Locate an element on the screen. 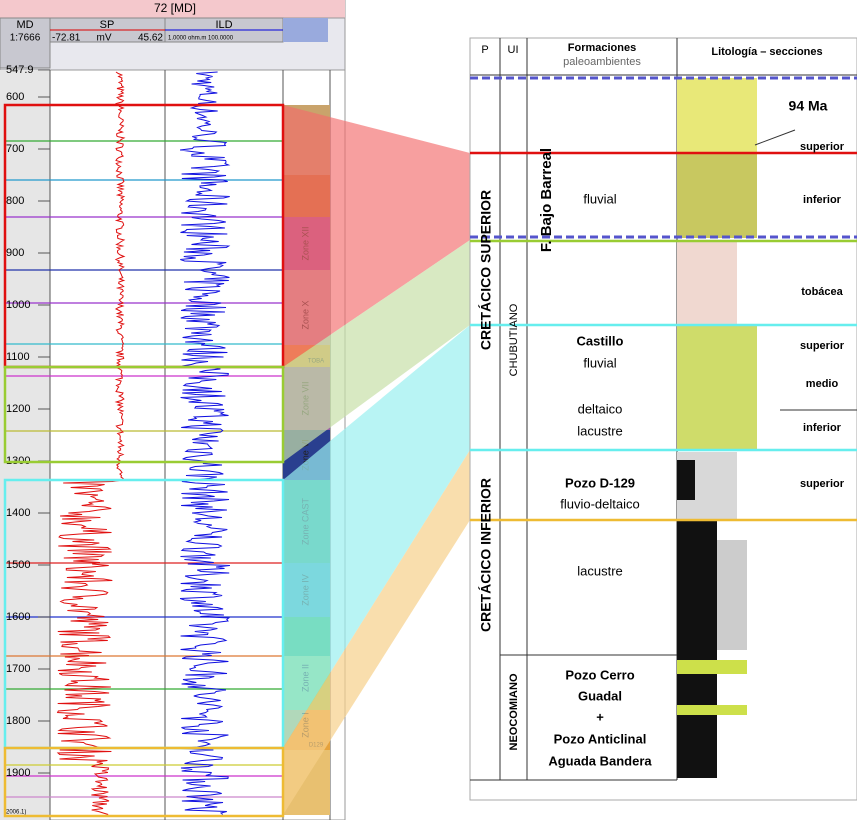  sp-min: -72.81 is located at coordinates (66, 38).